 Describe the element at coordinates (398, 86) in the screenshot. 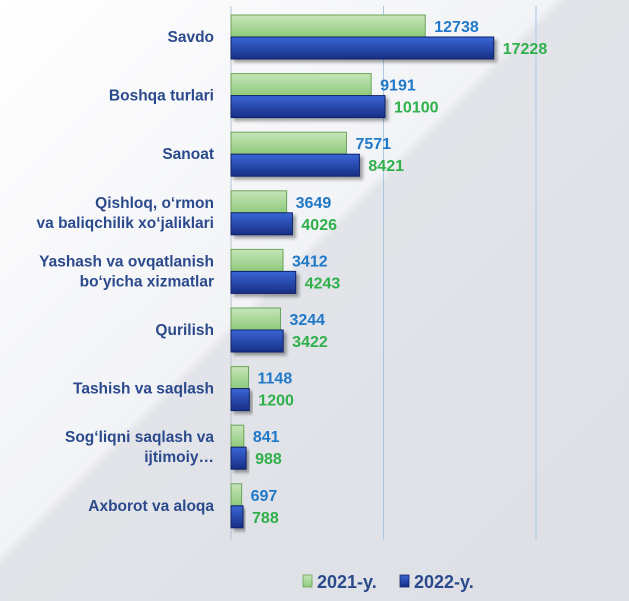

I see `data-label: 9191` at that location.